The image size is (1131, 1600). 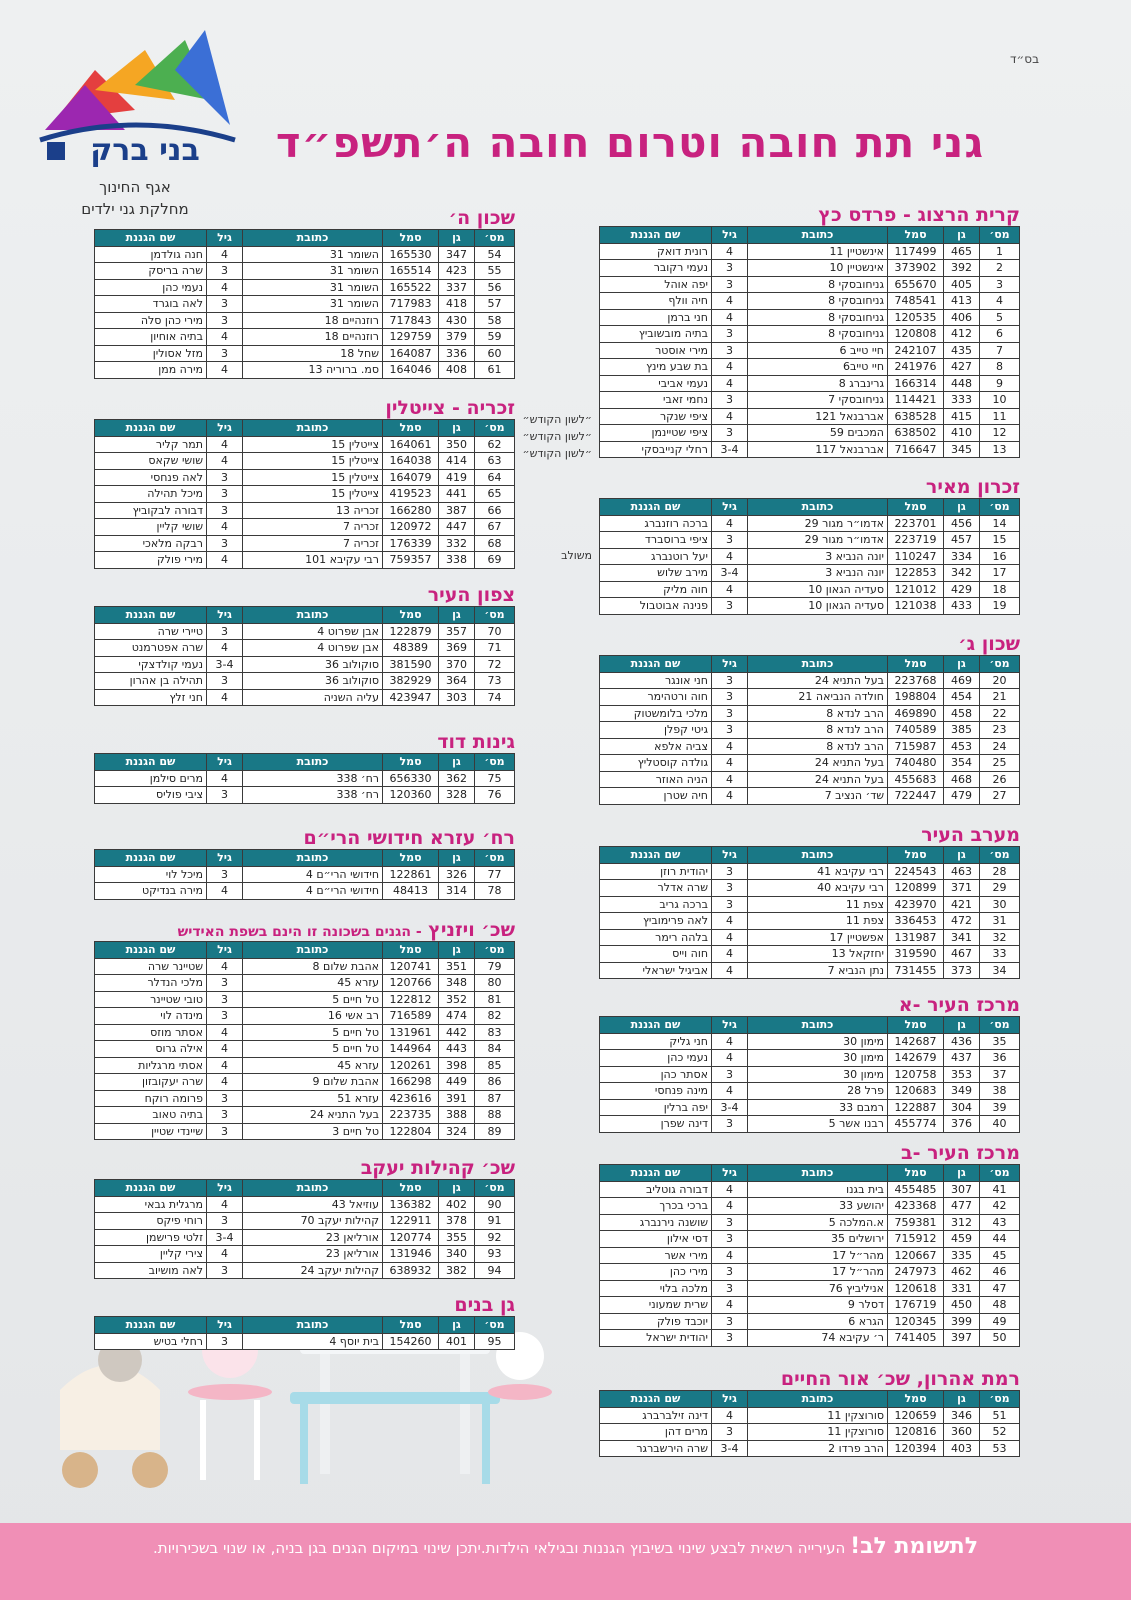 What do you see at coordinates (456, 1016) in the screenshot?
I see `cell: 474` at bounding box center [456, 1016].